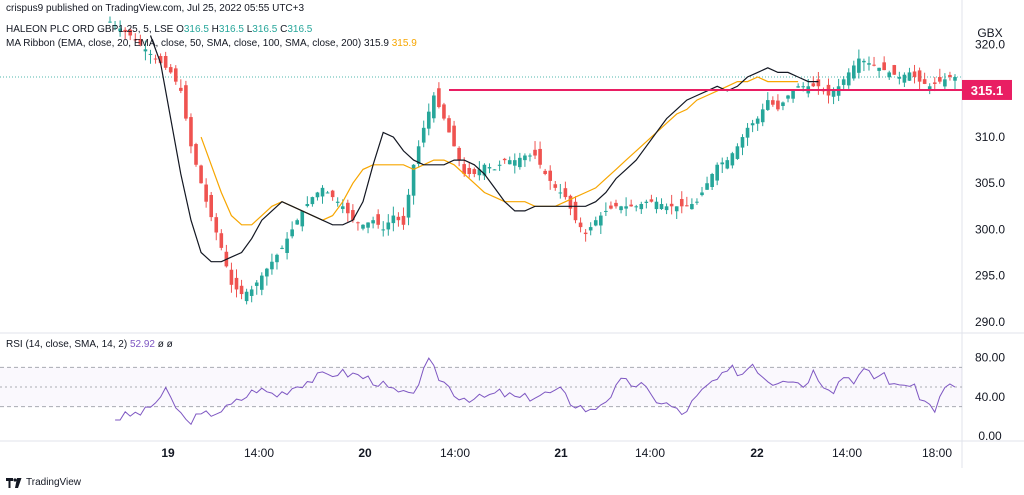 The height and width of the screenshot is (495, 1024). Describe the element at coordinates (937, 453) in the screenshot. I see `time-tick-label: 18:00` at that location.